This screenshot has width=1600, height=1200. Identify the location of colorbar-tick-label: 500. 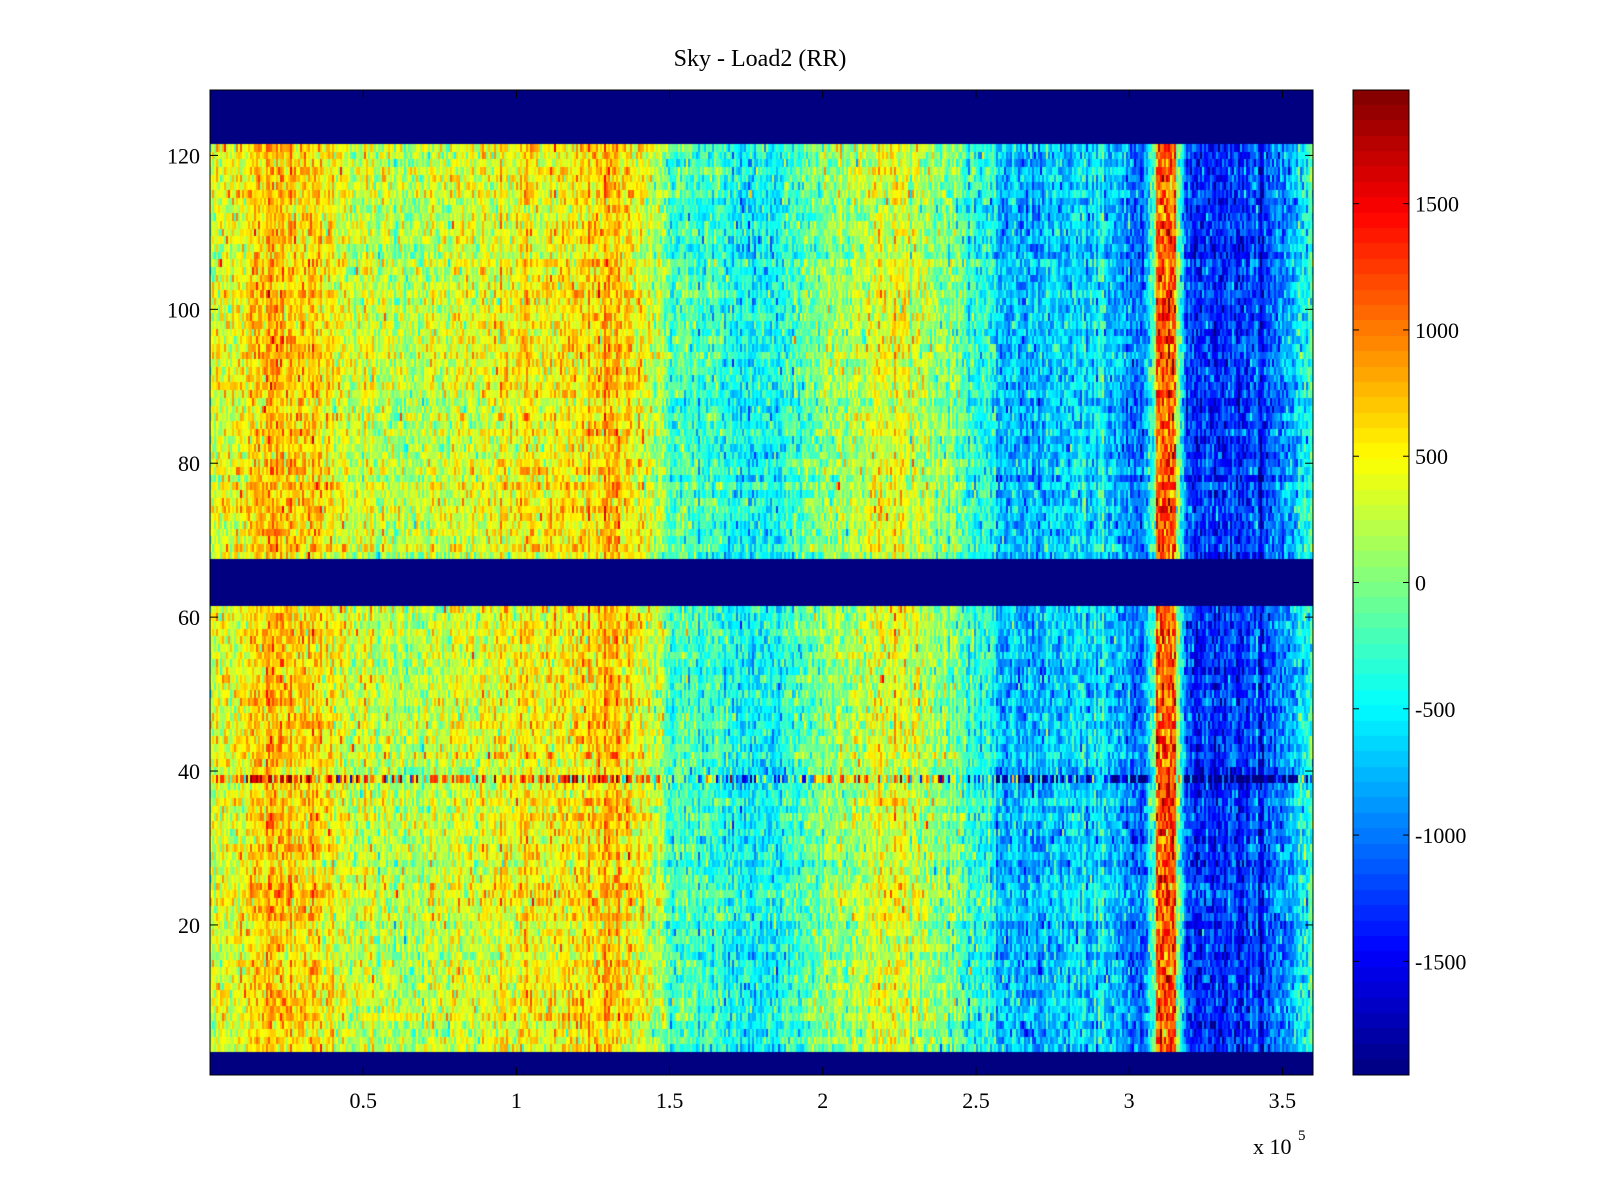
(1431, 456).